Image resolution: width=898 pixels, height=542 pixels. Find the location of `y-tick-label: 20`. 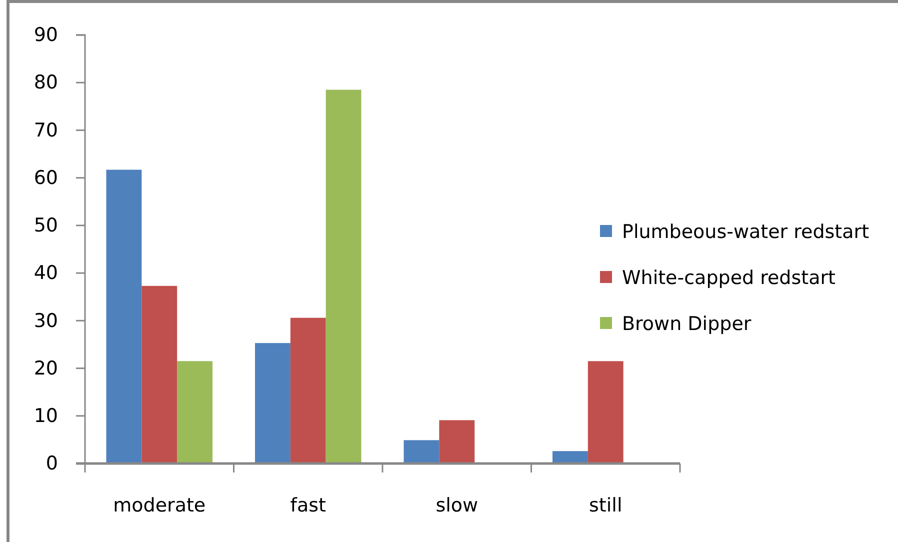

y-tick-label: 20 is located at coordinates (46, 368).